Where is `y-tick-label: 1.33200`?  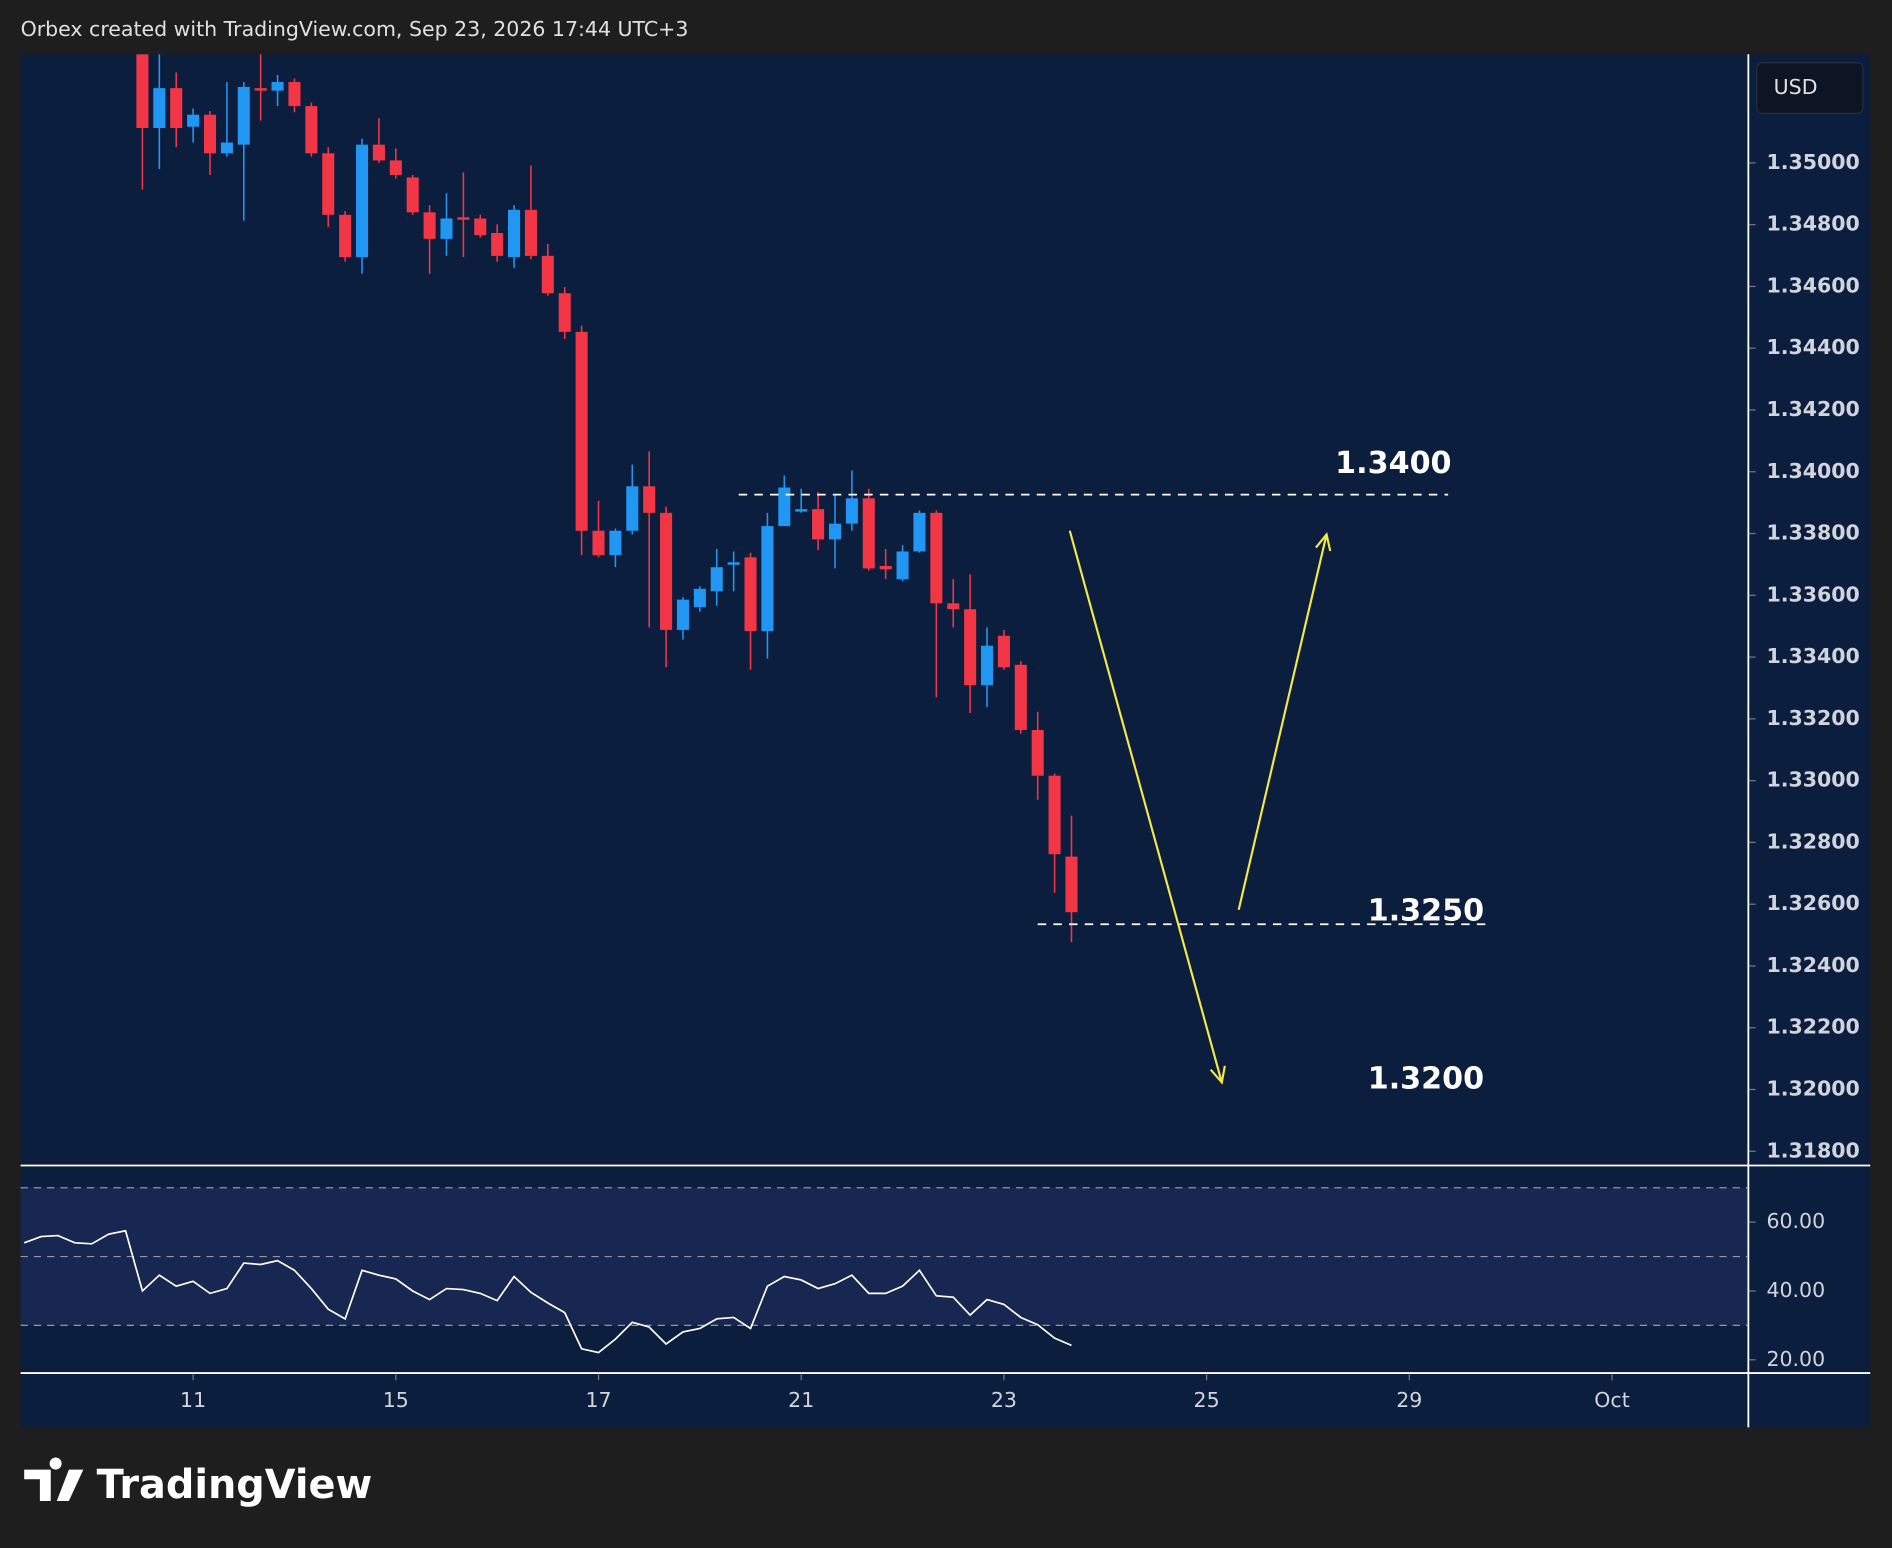
y-tick-label: 1.33200 is located at coordinates (1812, 718).